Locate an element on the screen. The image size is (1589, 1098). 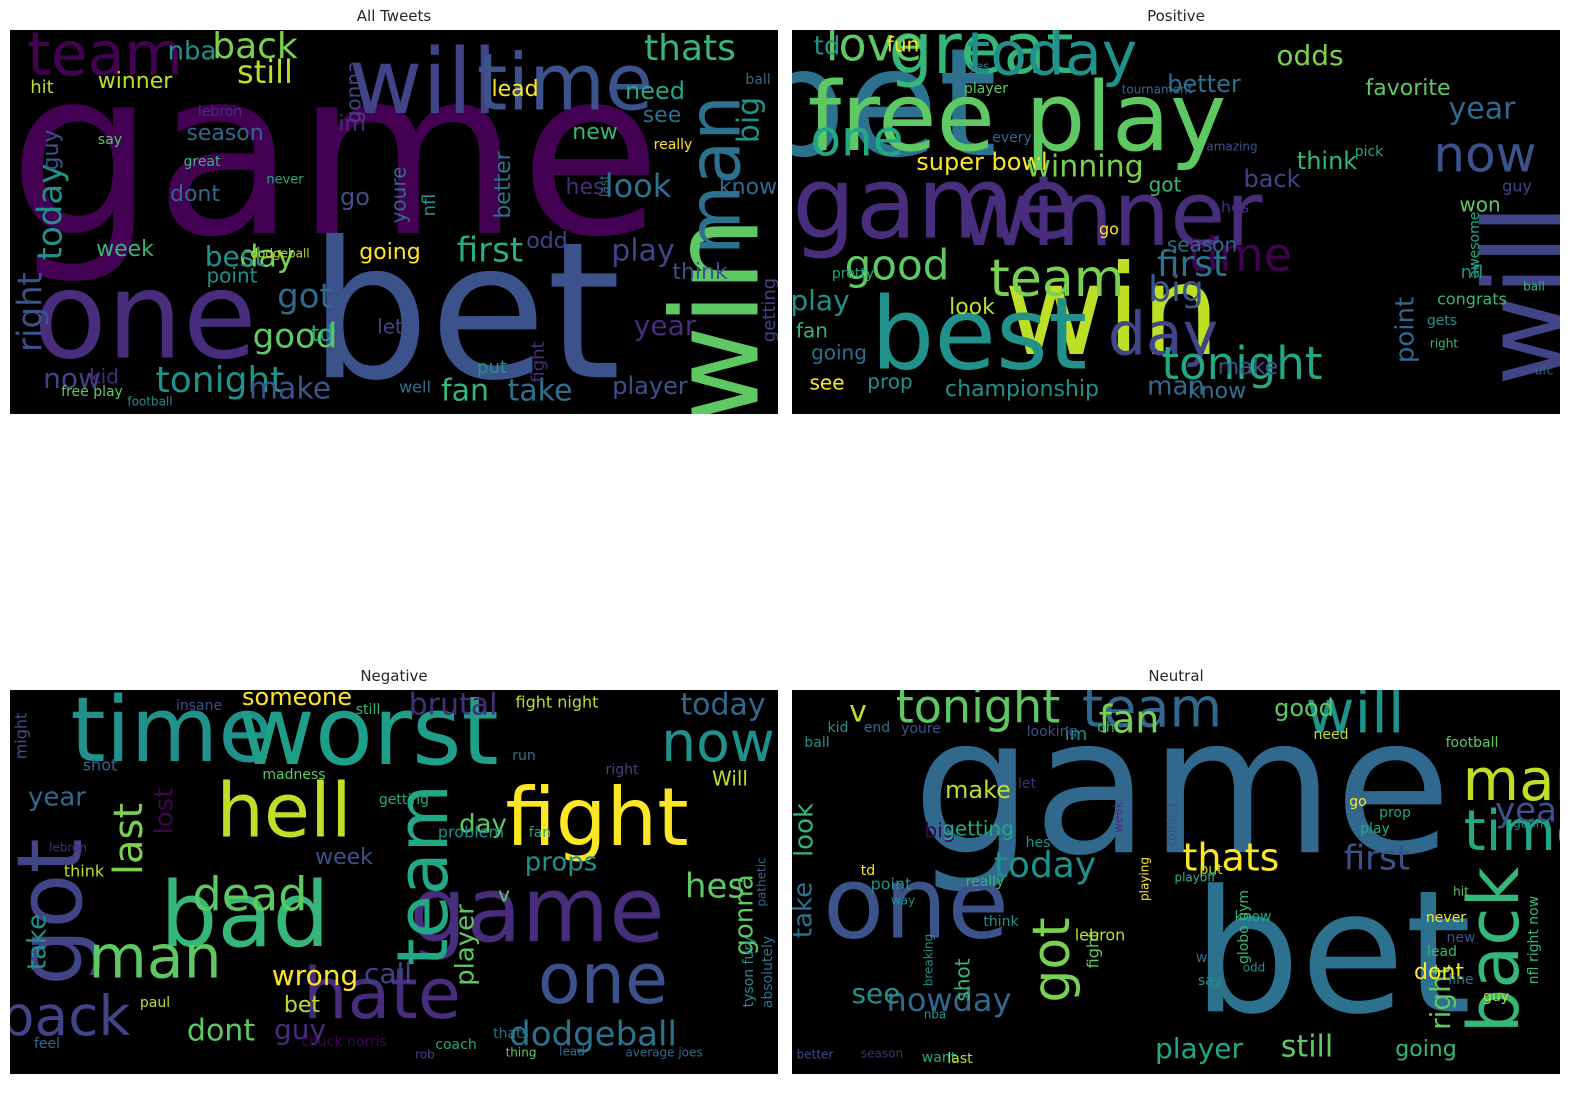
cloud-word: globo gym is located at coordinates (1244, 927).